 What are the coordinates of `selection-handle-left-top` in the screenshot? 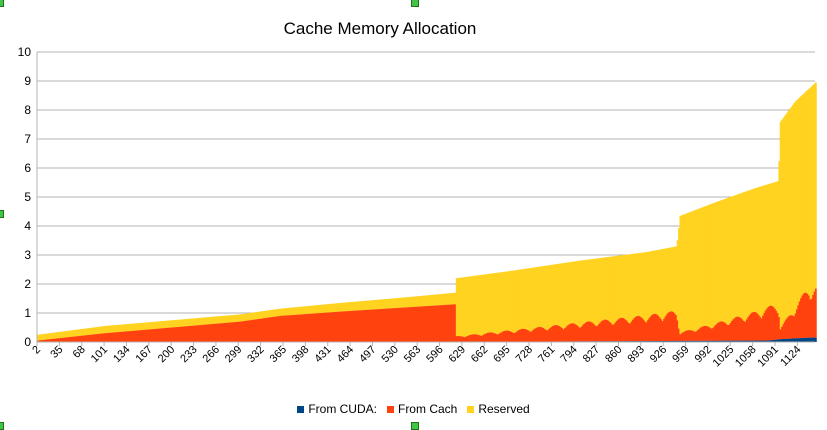 It's located at (2, 3).